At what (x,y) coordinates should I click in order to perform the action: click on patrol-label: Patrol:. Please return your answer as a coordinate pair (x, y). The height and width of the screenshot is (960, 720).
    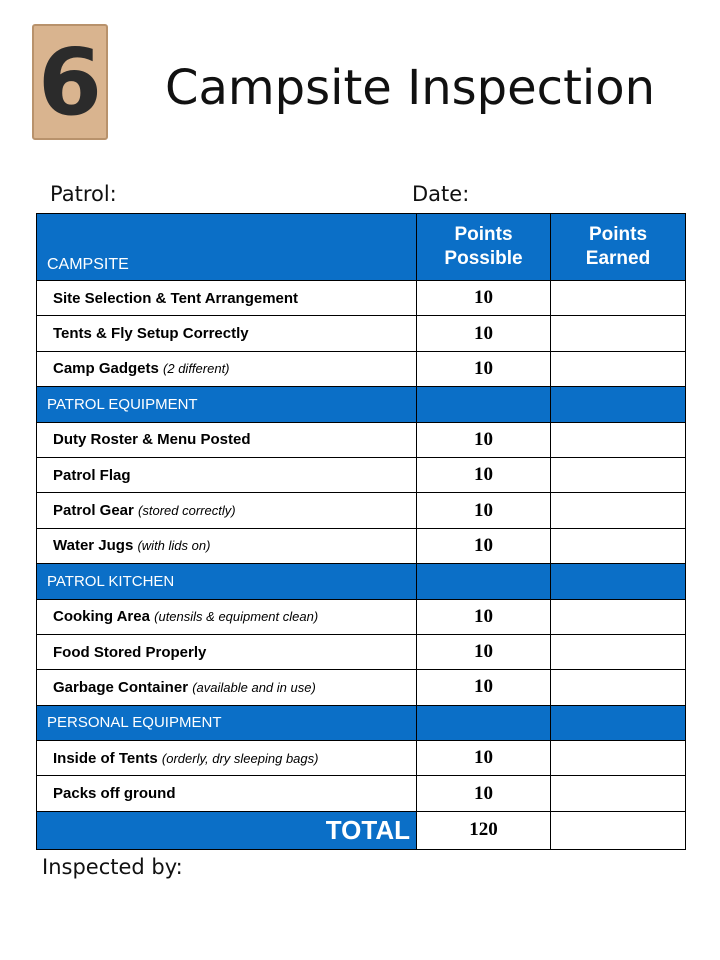
    Looking at the image, I should click on (83, 194).